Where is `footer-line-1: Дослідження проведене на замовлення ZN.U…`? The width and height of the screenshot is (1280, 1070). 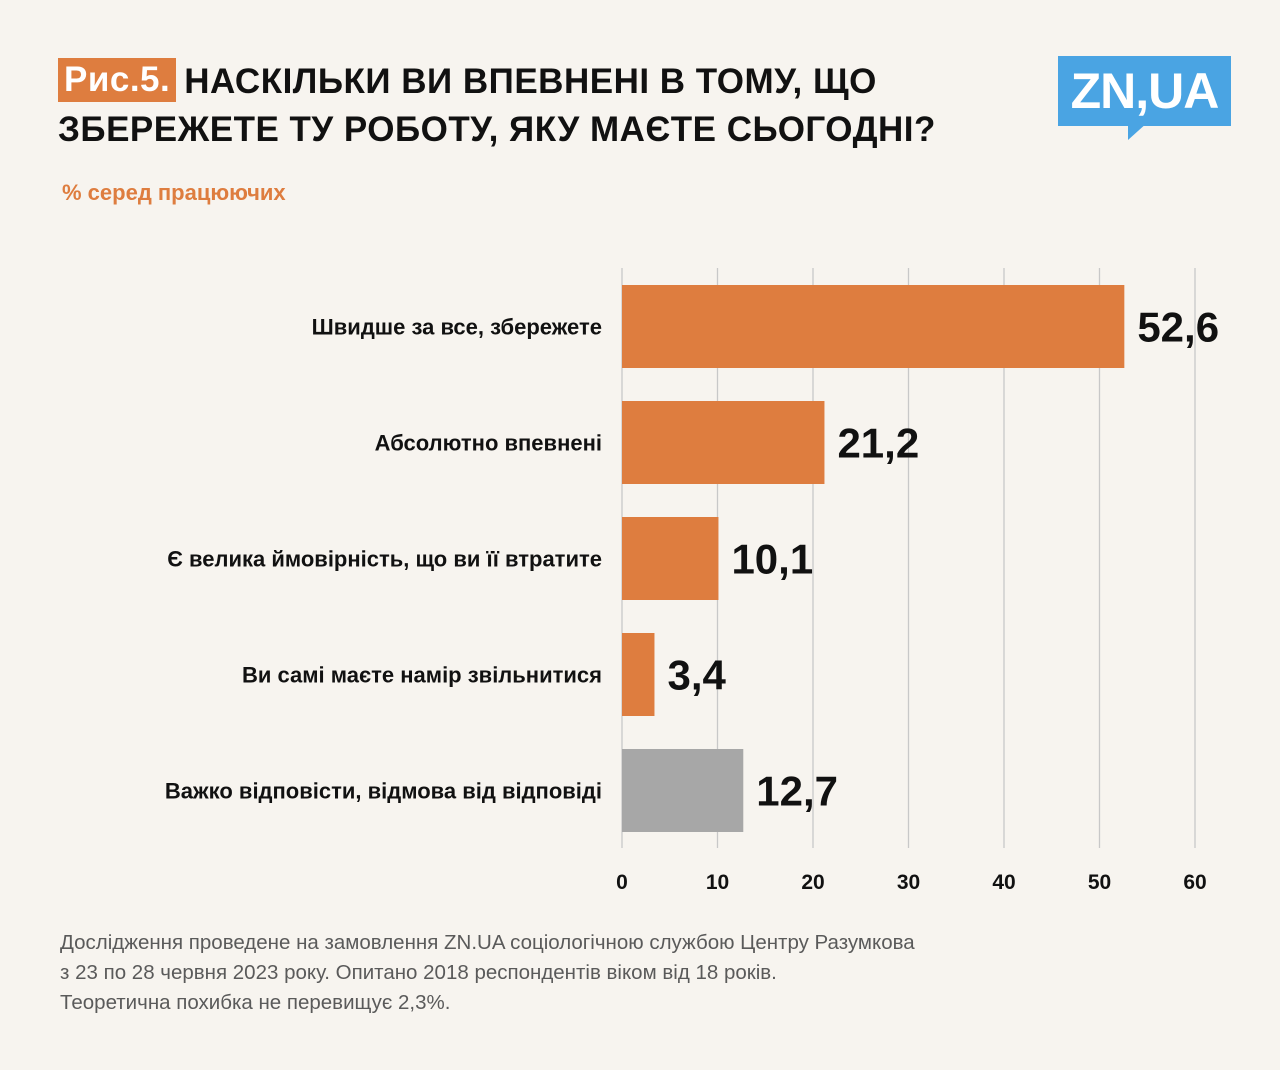
footer-line-1: Дослідження проведене на замовлення ZN.U… is located at coordinates (487, 942).